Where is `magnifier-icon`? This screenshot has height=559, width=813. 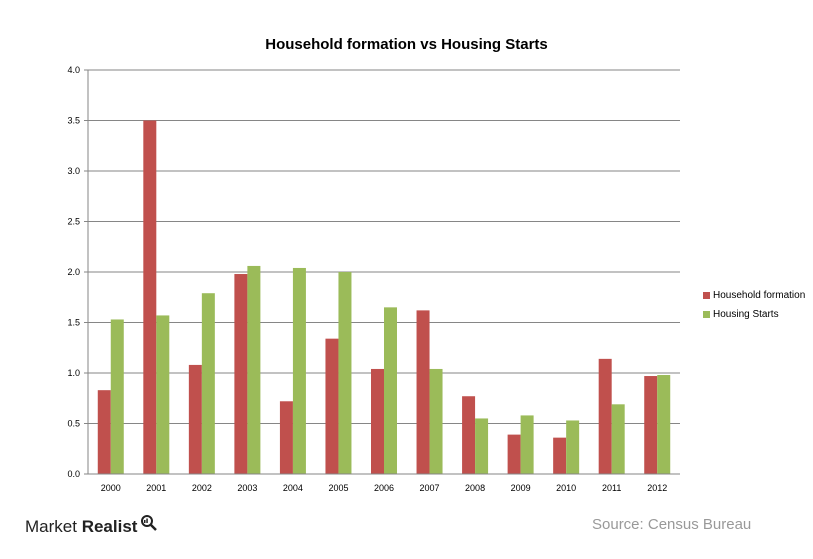
magnifier-icon is located at coordinates (149, 523).